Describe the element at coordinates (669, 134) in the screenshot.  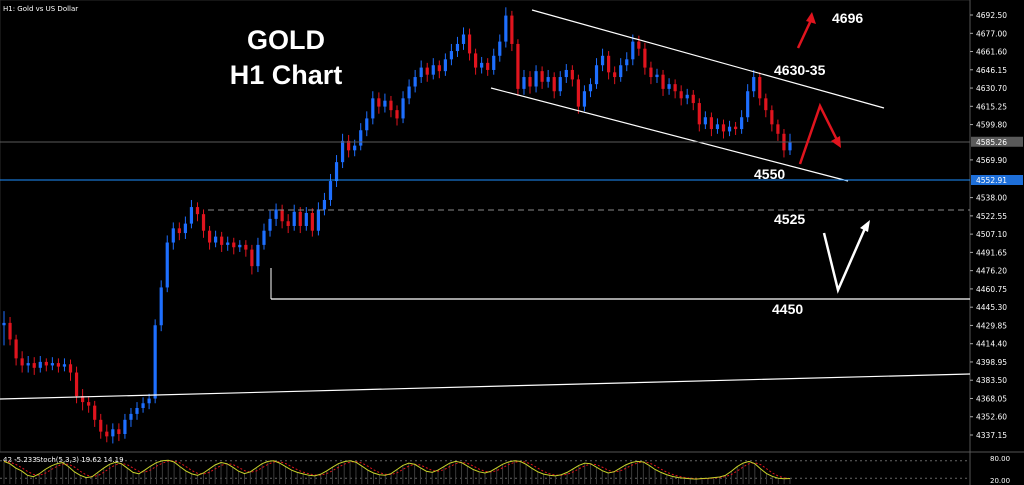
I see `channel-lower-line` at that location.